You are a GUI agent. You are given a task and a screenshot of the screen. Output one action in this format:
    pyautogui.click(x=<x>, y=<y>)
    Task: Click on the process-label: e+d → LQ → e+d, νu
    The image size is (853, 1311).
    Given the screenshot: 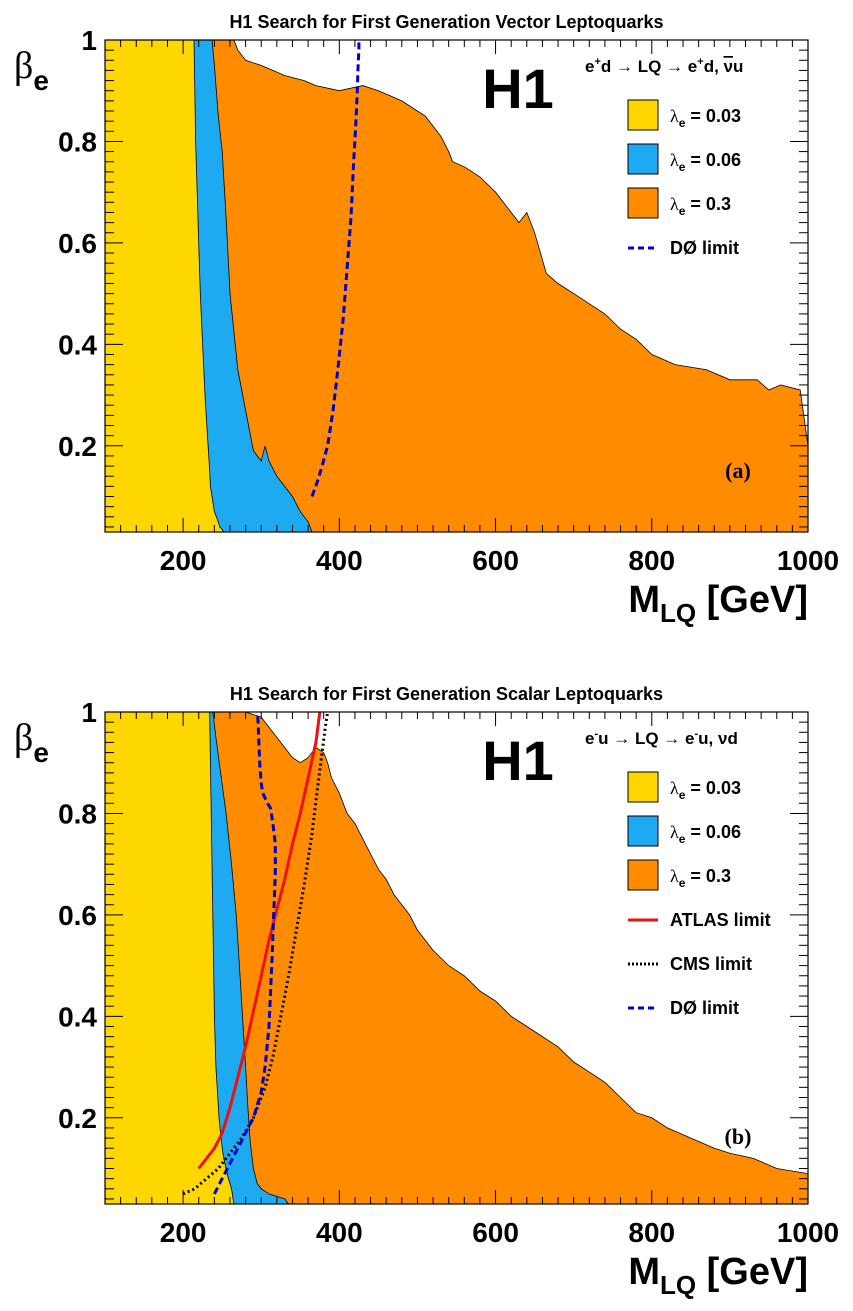 What is the action you would take?
    pyautogui.click(x=664, y=66)
    